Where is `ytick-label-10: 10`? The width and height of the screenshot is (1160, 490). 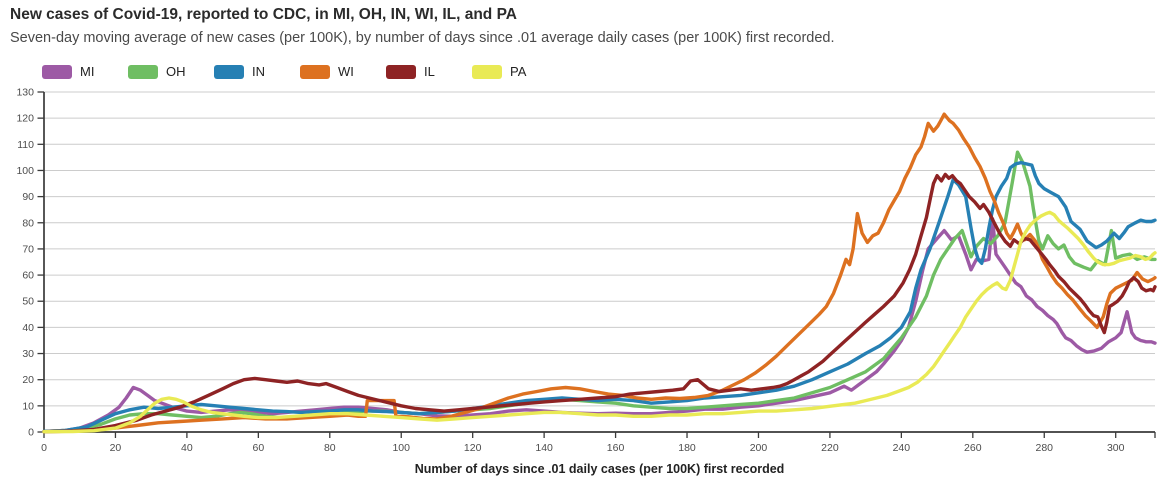
ytick-label-10: 10 is located at coordinates (28, 406).